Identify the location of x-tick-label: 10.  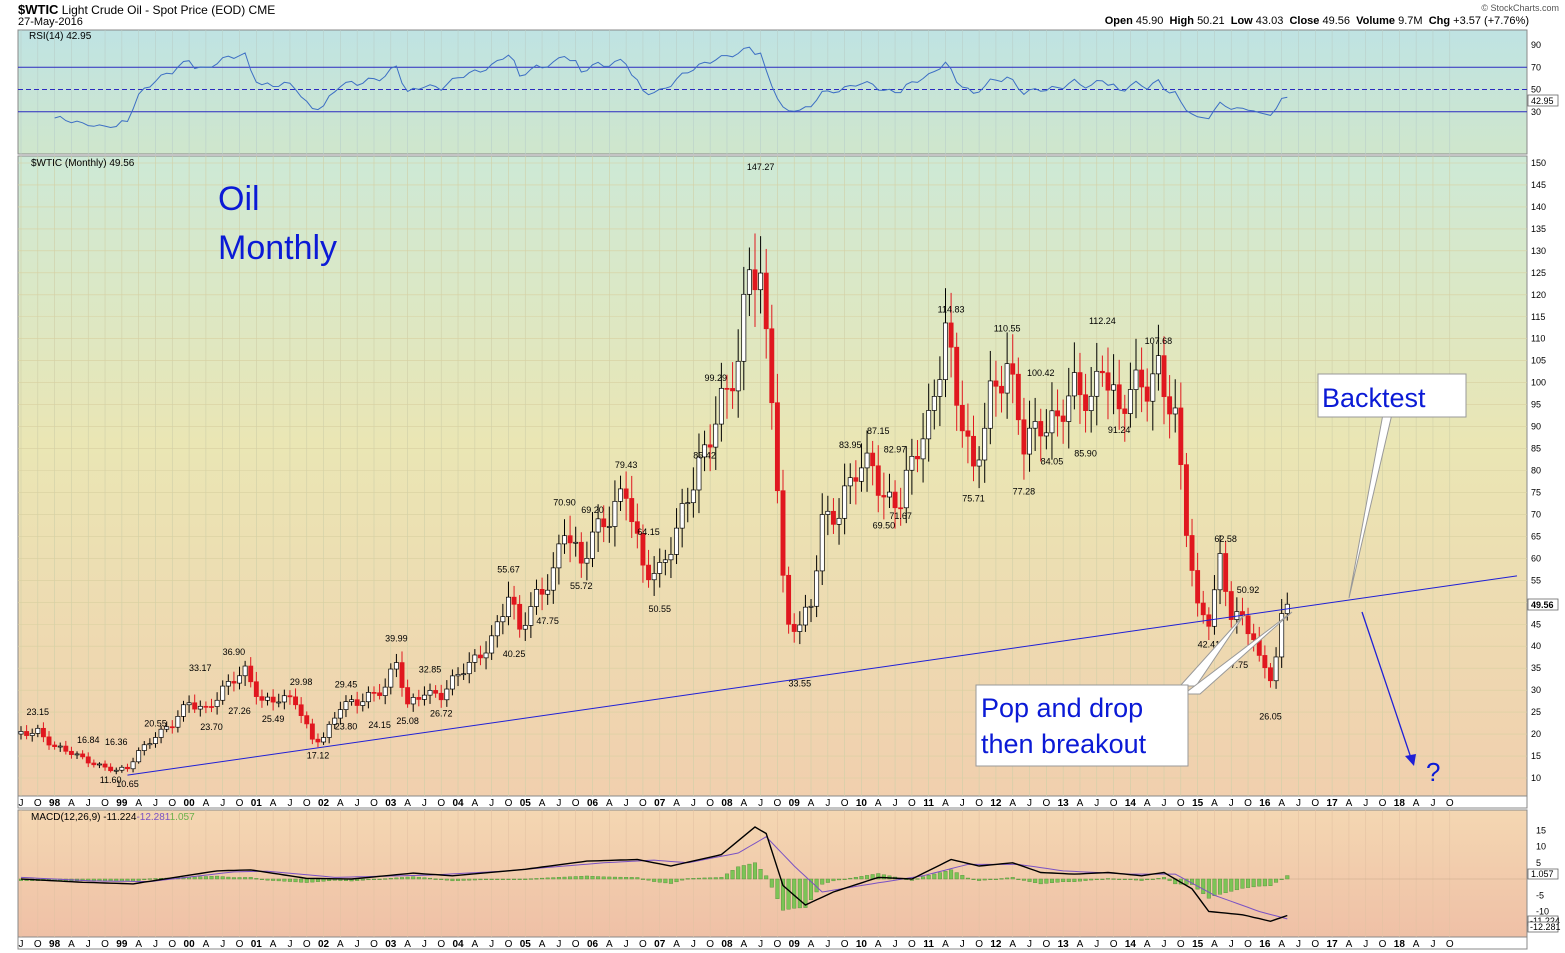
(862, 803).